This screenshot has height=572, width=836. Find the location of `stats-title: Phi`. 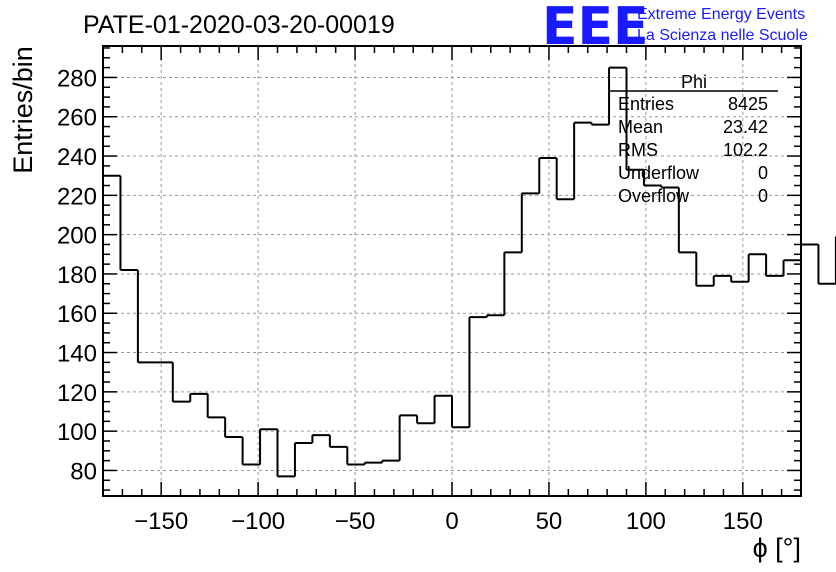

stats-title: Phi is located at coordinates (694, 82).